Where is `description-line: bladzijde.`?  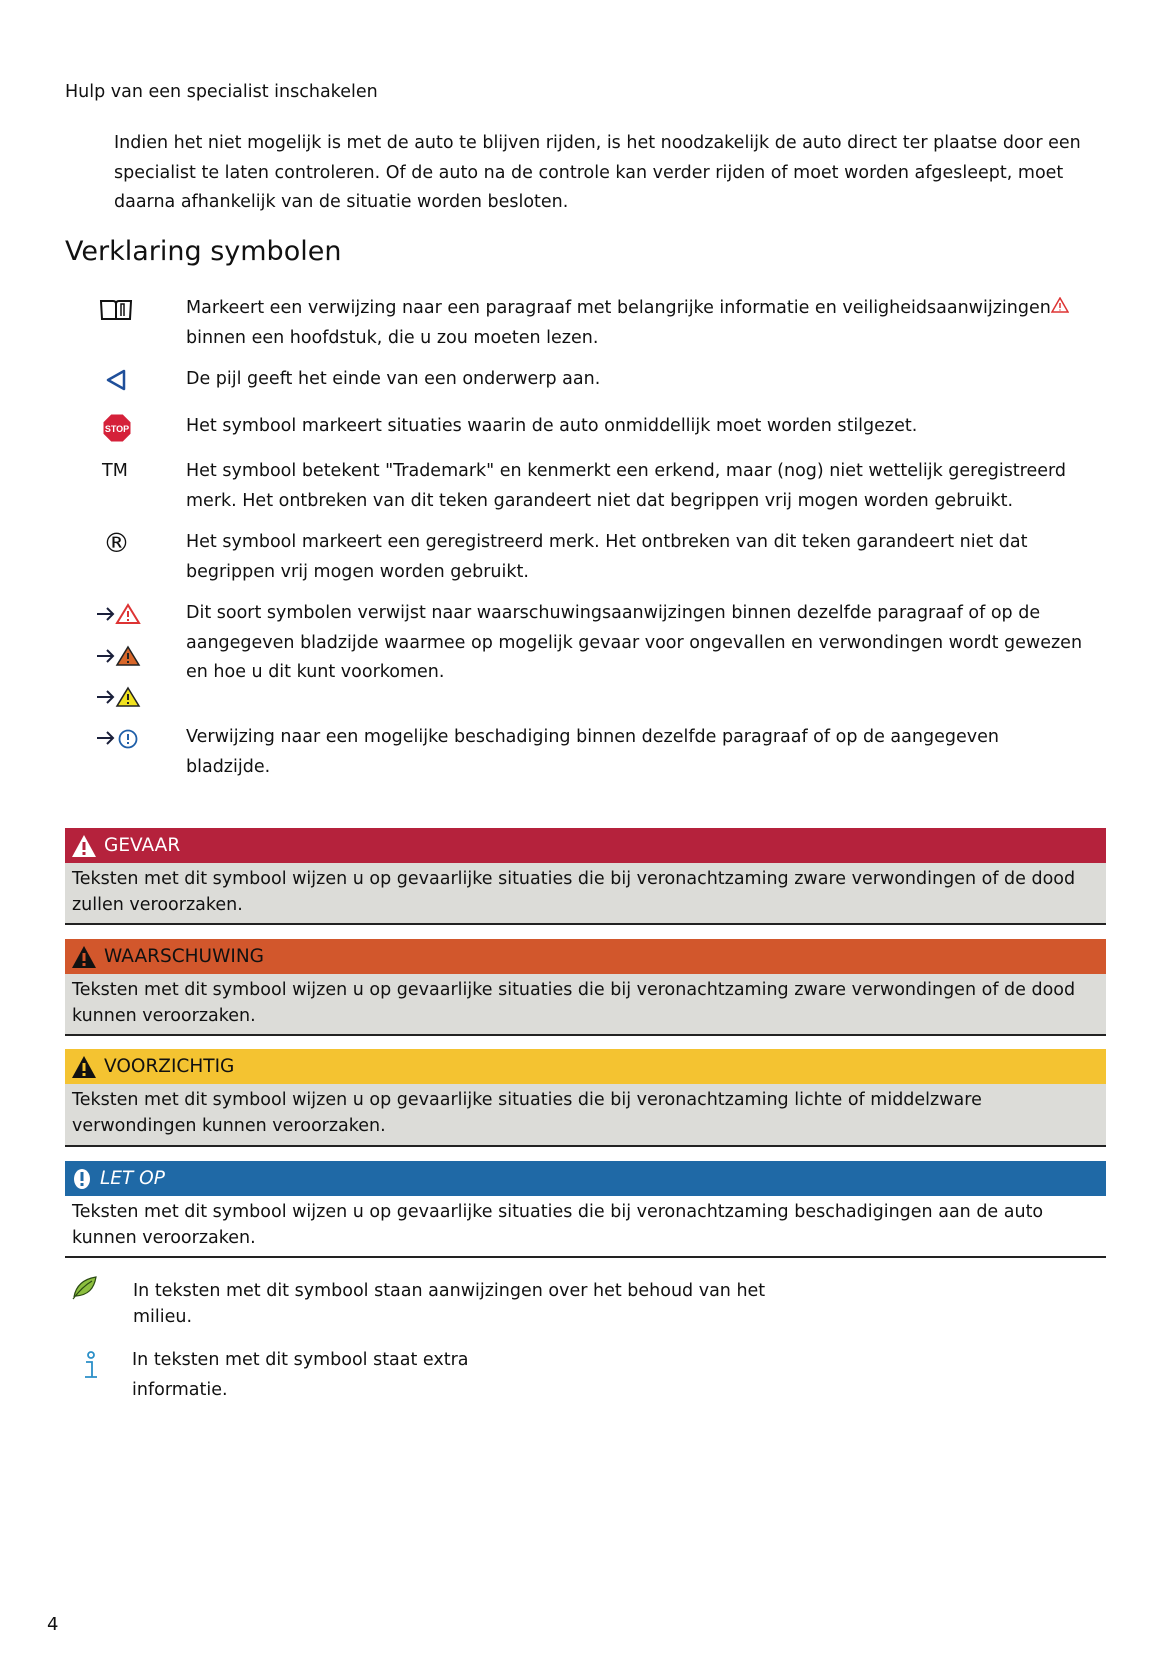
description-line: bladzijde. is located at coordinates (228, 766).